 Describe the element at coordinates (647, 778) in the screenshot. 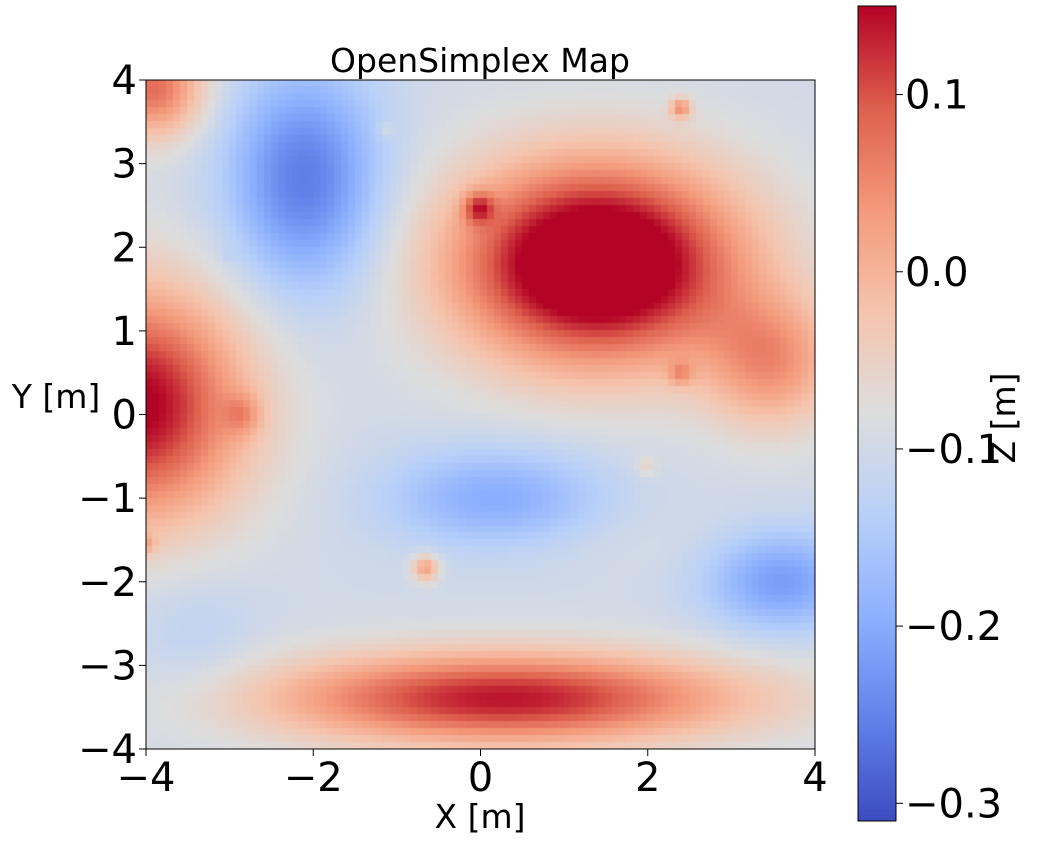

I see `x-tick-label: 2` at that location.